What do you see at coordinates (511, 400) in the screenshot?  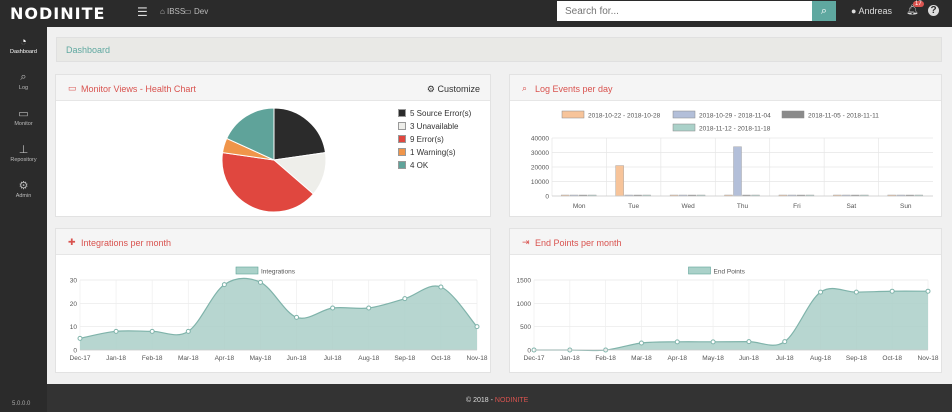 I see `footer-brand-link: NODINITE` at bounding box center [511, 400].